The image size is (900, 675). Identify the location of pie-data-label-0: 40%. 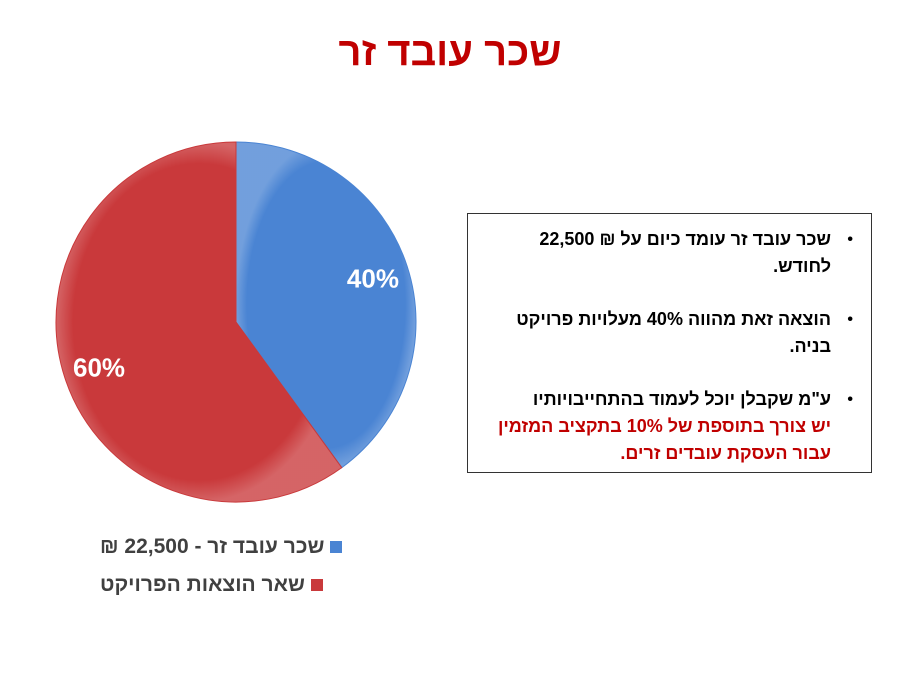
(373, 279).